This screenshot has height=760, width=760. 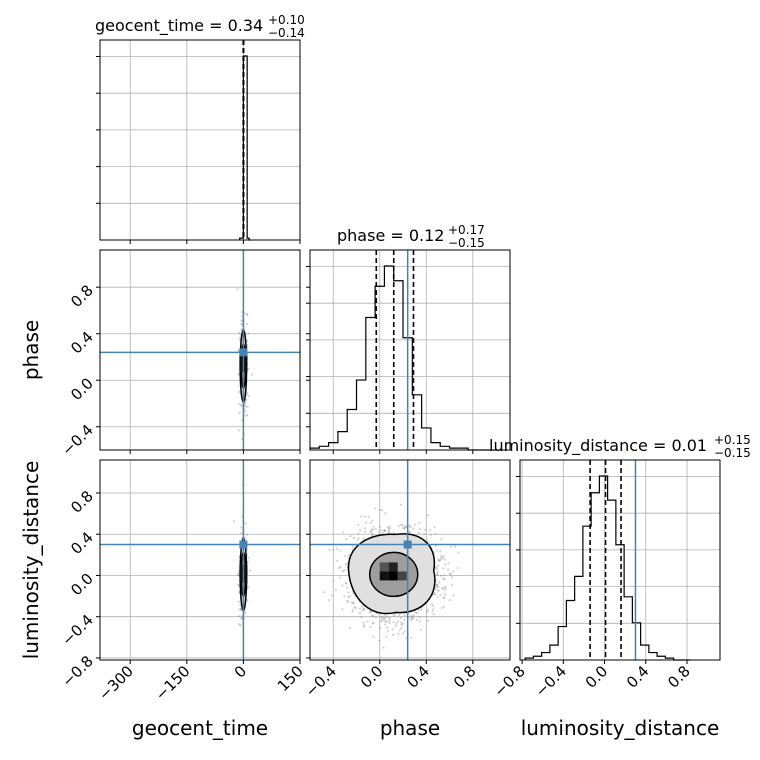 I want to click on x-tick-label: −0.4, so click(x=551, y=681).